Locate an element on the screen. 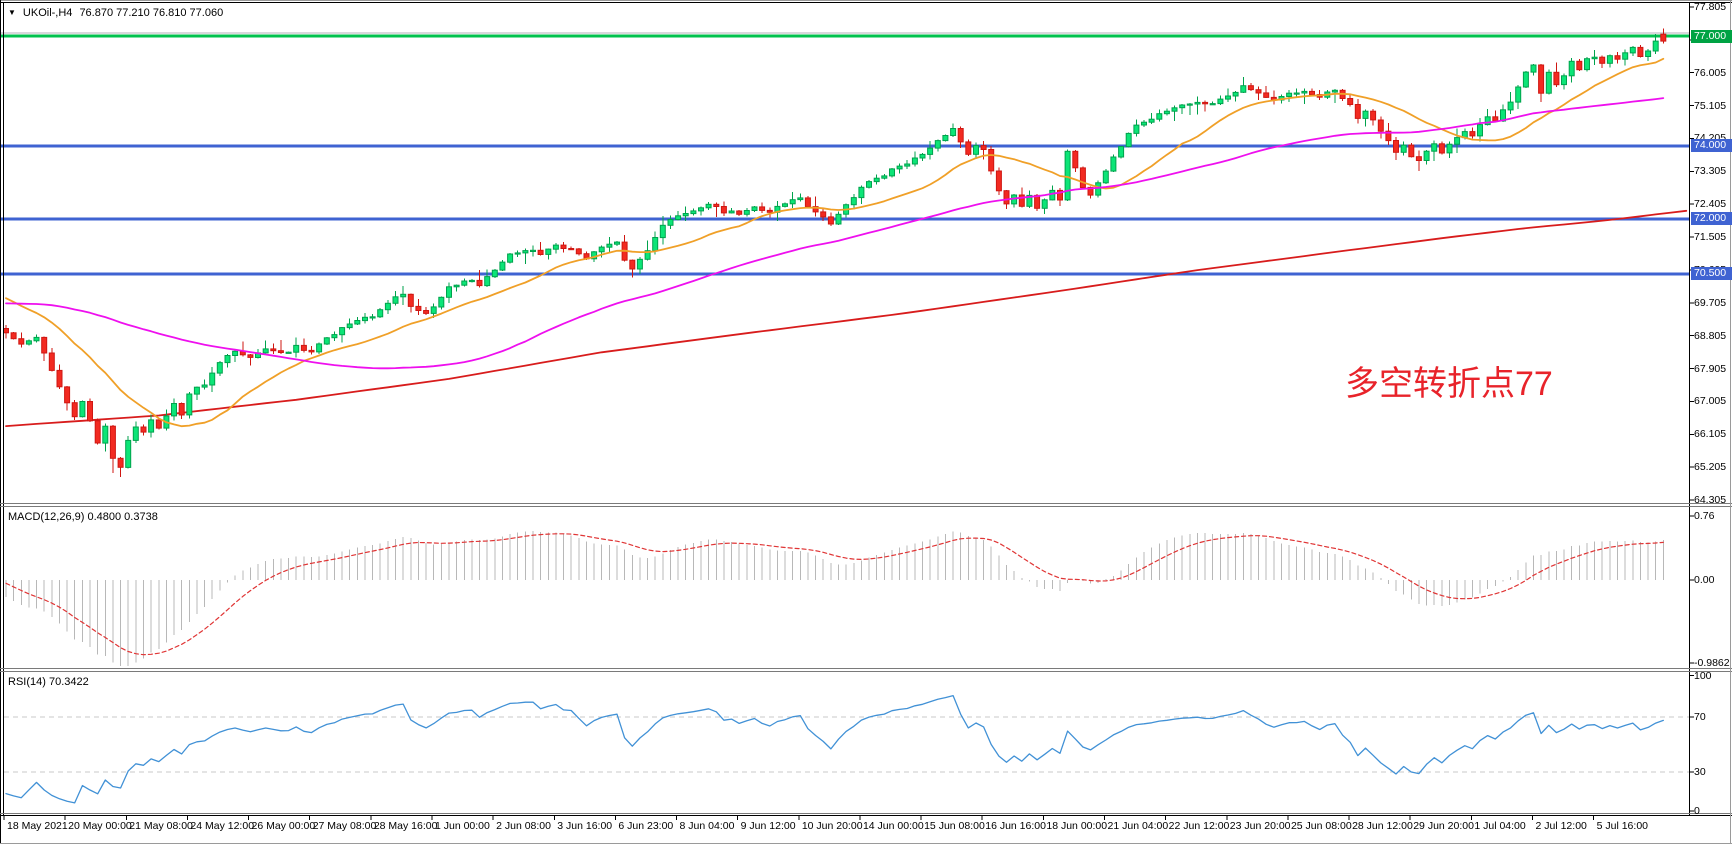 The width and height of the screenshot is (1732, 844). price-axis-label: 68.805 is located at coordinates (1710, 335).